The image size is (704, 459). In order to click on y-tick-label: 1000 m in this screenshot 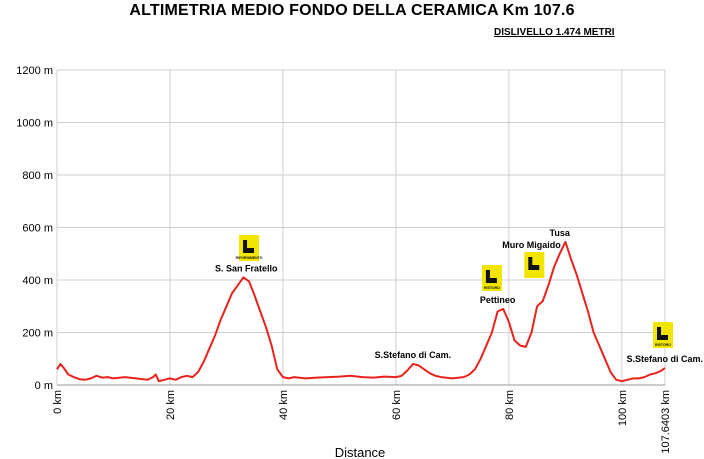, I will do `click(34, 124)`.